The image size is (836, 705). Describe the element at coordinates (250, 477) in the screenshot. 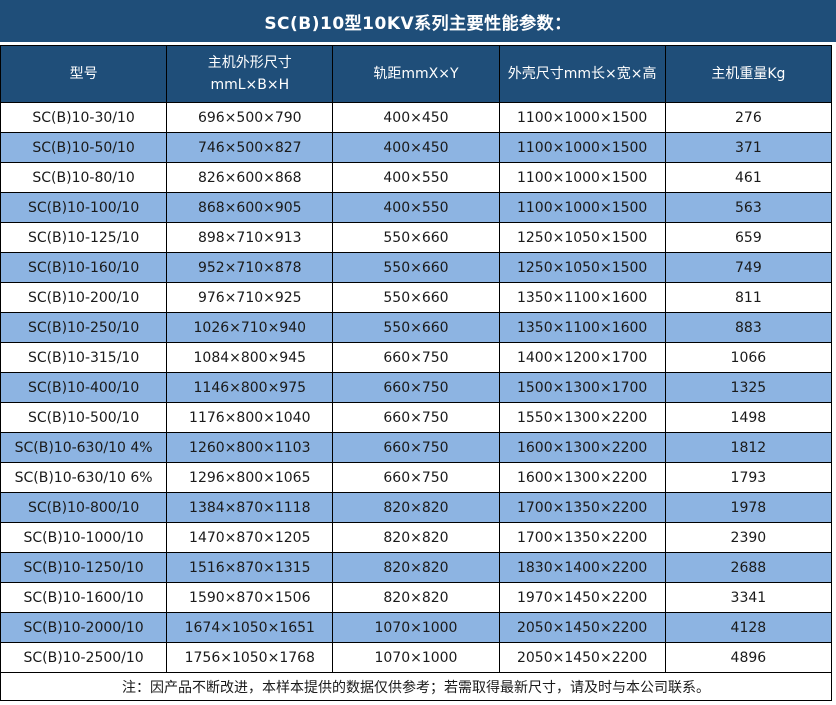

I see `unit-dimensions-cell: 1296×800×1065` at that location.